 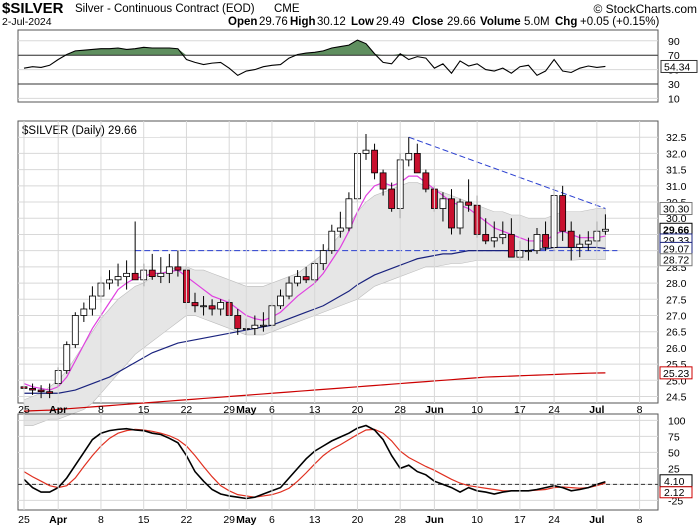 What do you see at coordinates (596, 520) in the screenshot?
I see `stochastic-x-tick-label: Jul` at bounding box center [596, 520].